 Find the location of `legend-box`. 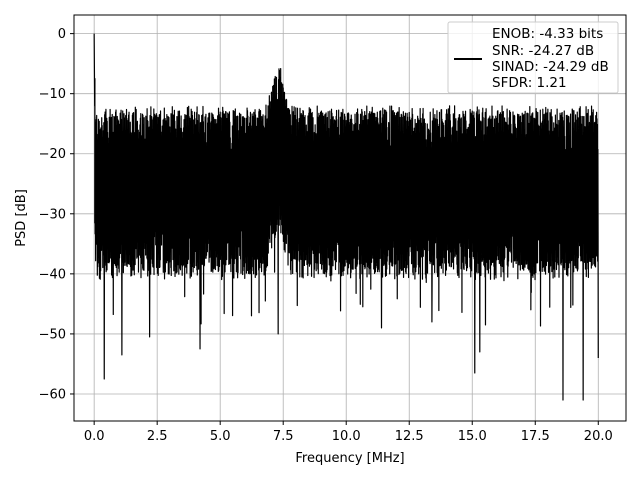

legend-box is located at coordinates (533, 57).